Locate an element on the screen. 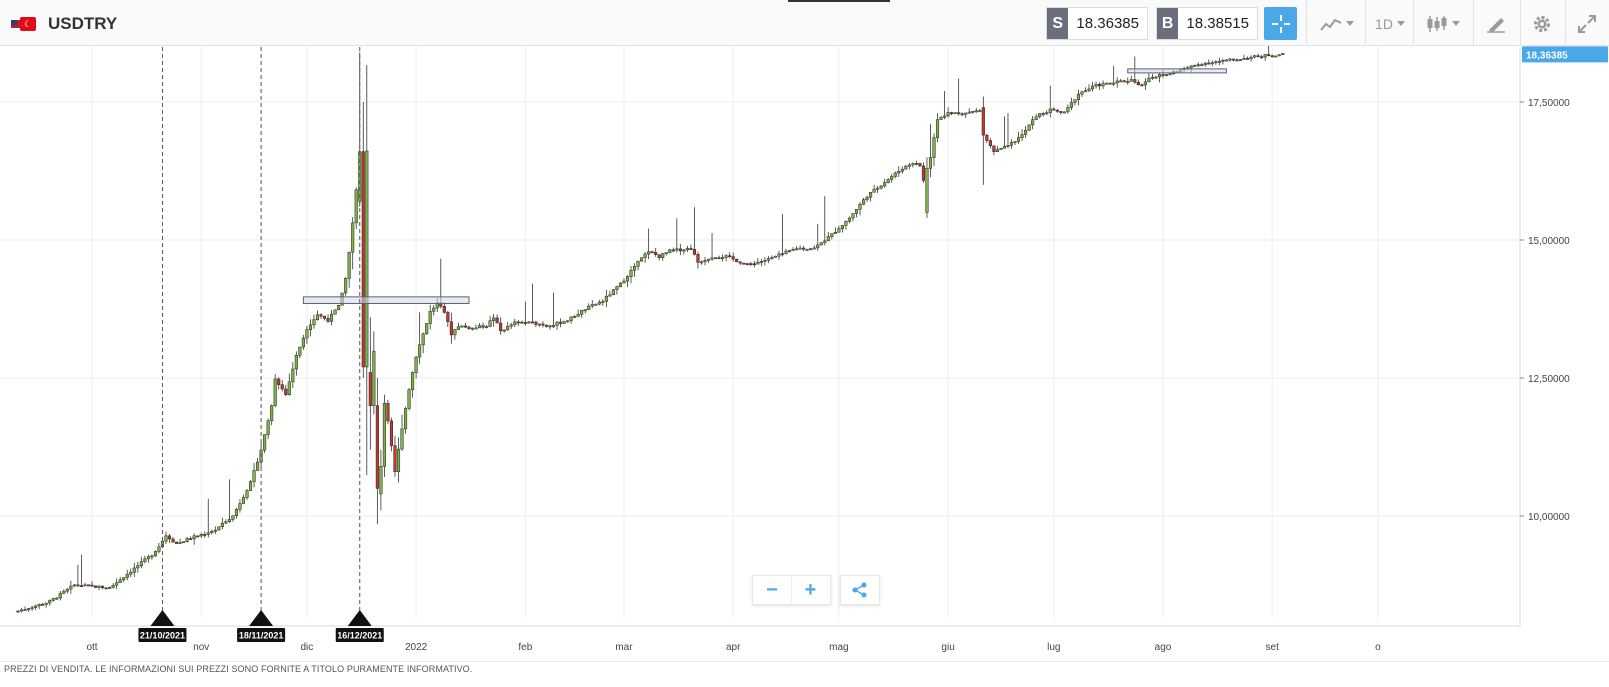  x-tick-label: nov is located at coordinates (201, 647).